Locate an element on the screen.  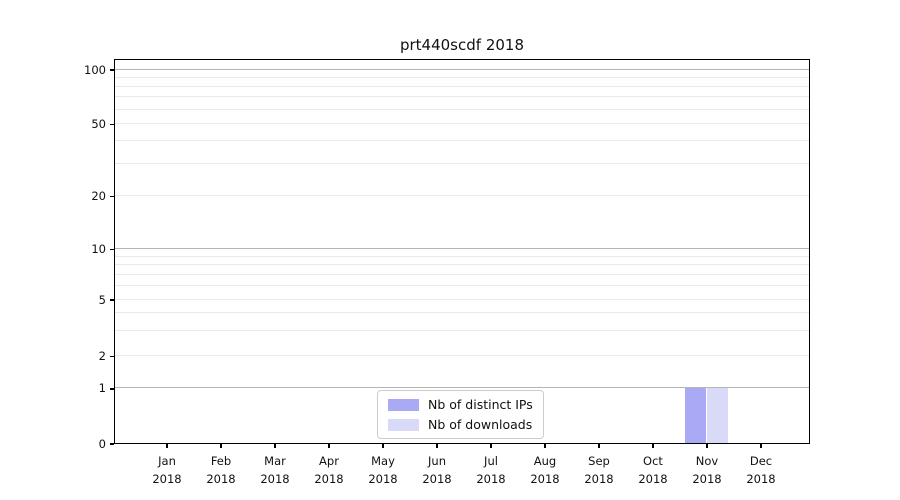
legend-item-downloads: Nb of downloads is located at coordinates (460, 424).